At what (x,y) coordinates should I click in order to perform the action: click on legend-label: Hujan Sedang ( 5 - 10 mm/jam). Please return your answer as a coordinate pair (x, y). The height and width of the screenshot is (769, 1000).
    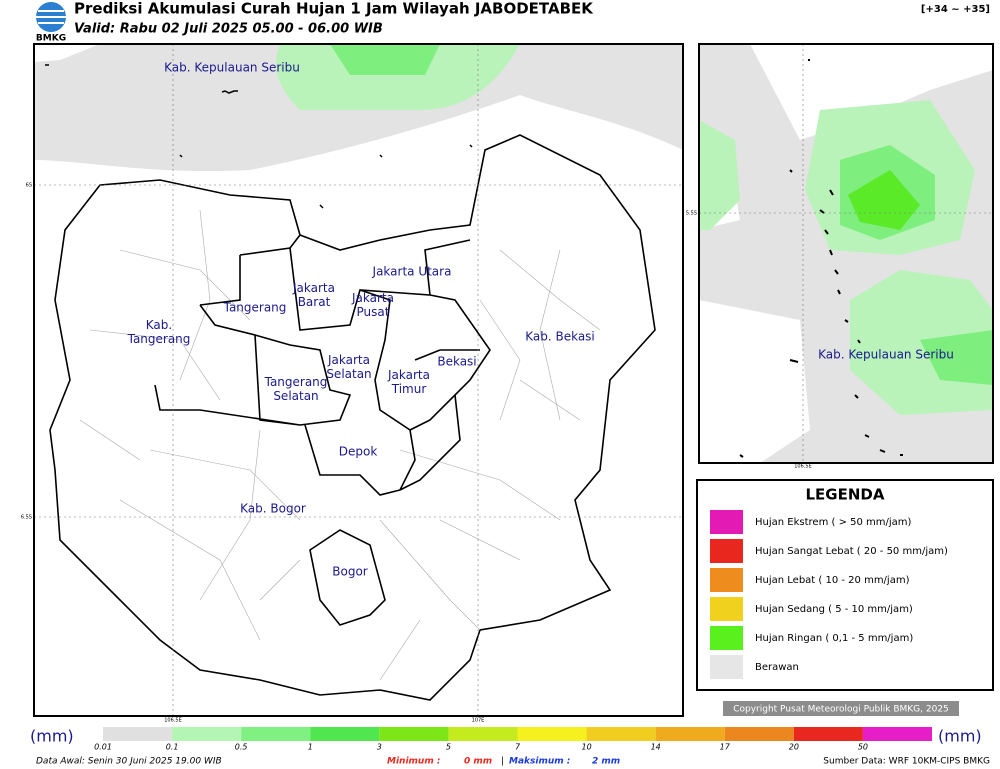
    Looking at the image, I should click on (834, 609).